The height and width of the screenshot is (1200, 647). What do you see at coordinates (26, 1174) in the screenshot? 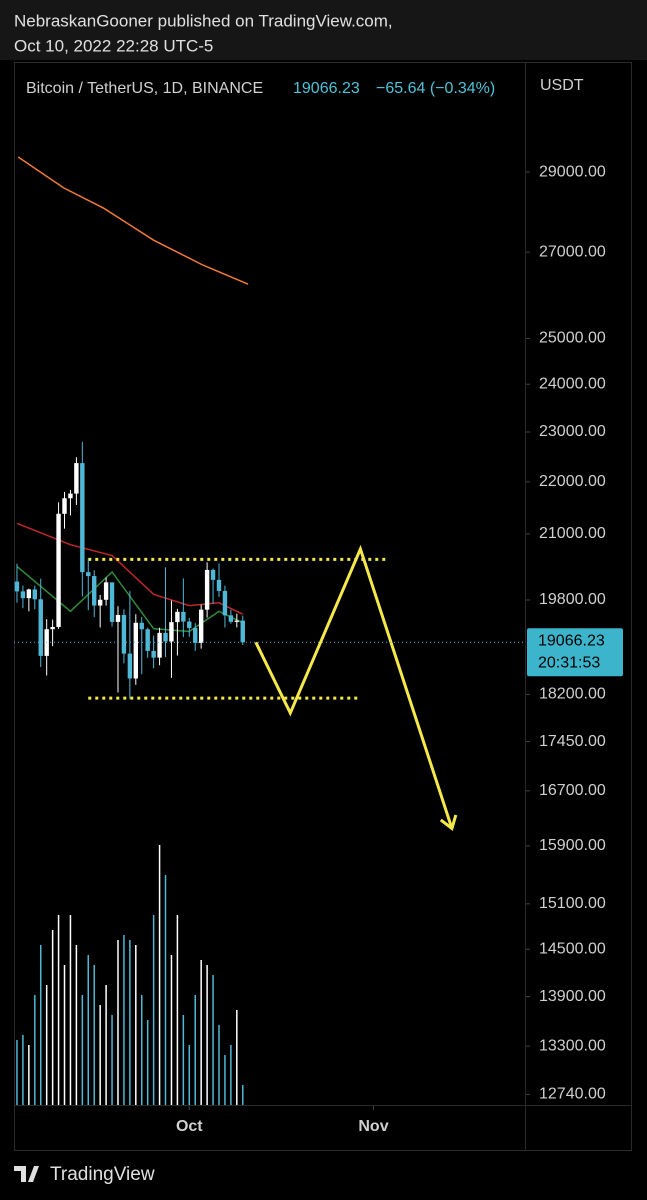
I see `brand-logo` at bounding box center [26, 1174].